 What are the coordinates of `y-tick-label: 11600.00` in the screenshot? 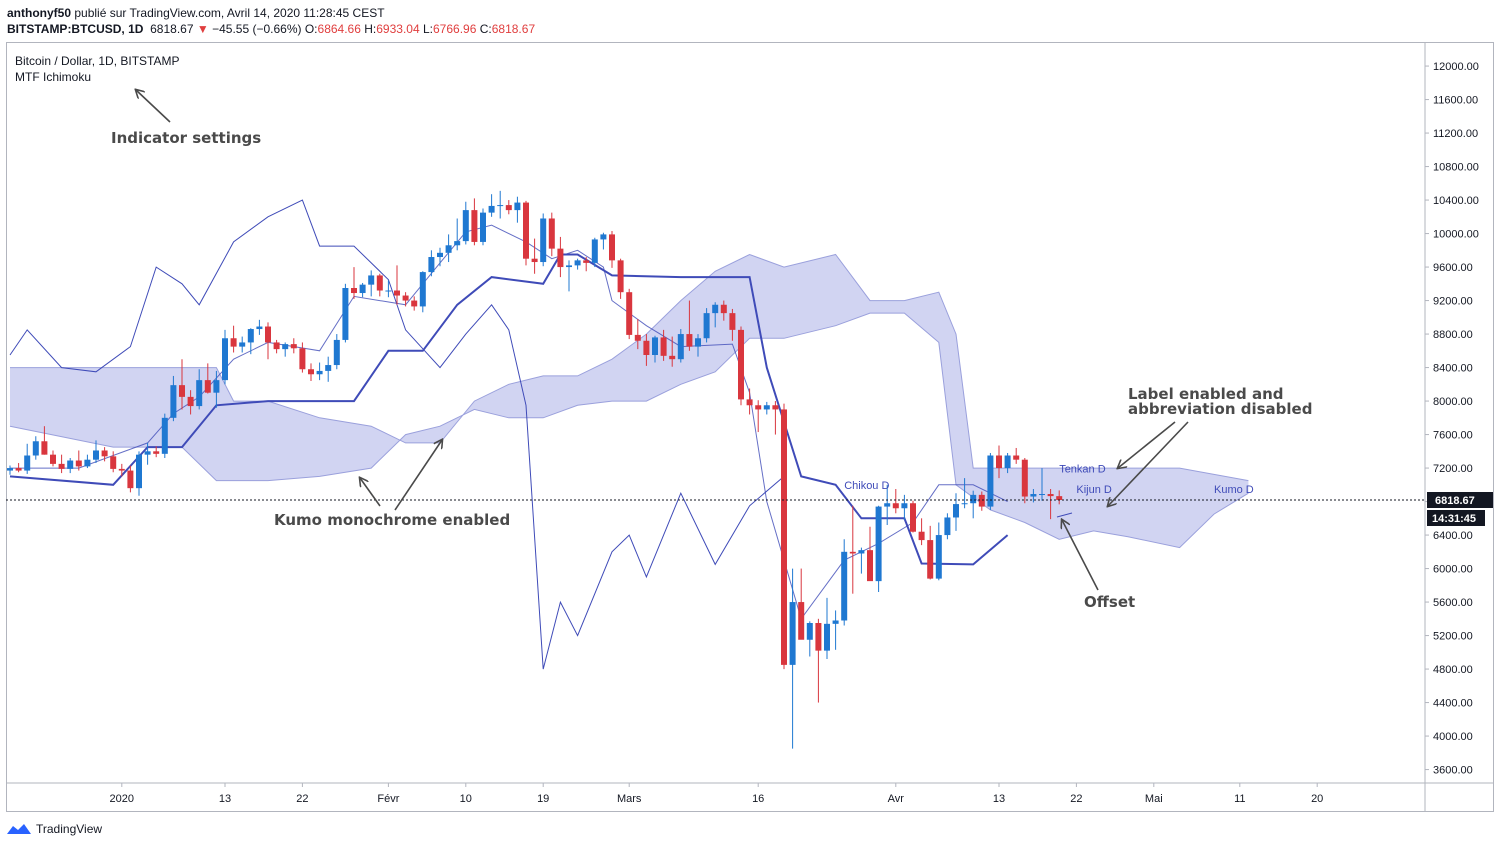 It's located at (1455, 101).